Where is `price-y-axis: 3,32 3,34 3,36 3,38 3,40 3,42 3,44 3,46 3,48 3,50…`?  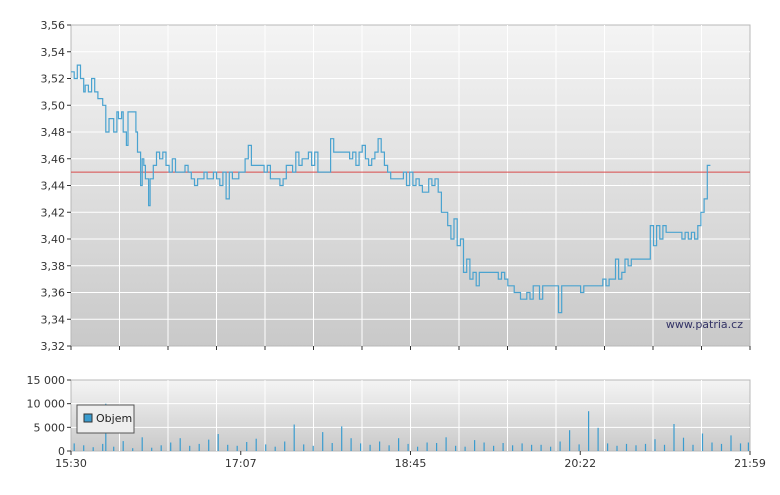
price-y-axis: 3,32 3,34 3,36 3,38 3,40 3,42 3,44 3,46 3,48 3,50… is located at coordinates (56, 186).